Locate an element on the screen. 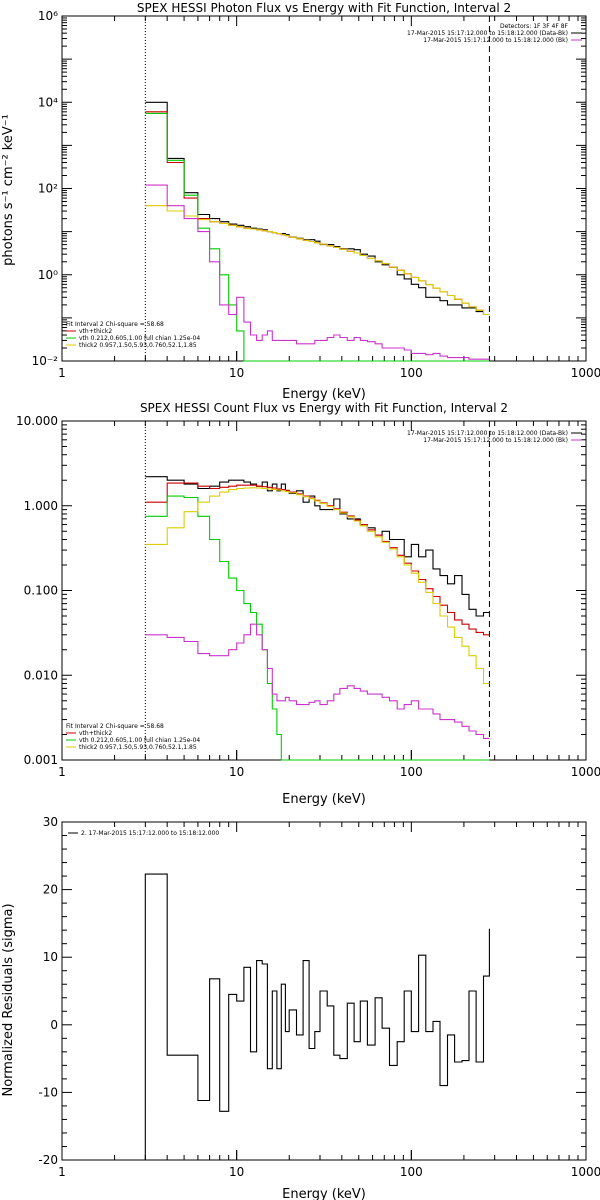  legend-entry: Detectors: 1F 3F 4F 8F is located at coordinates (534, 26).